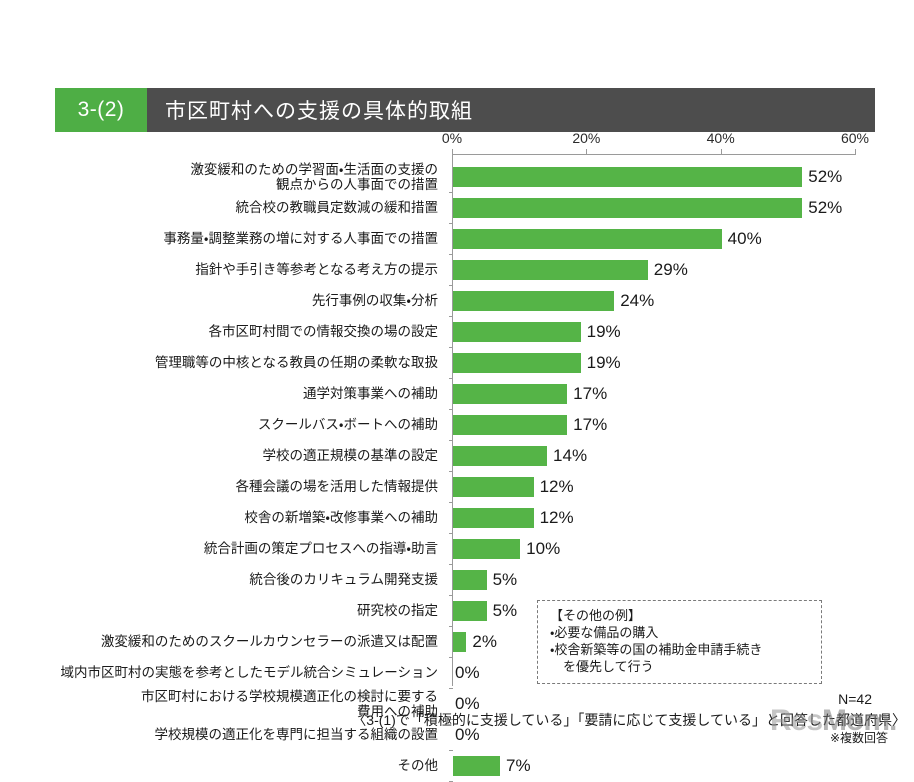  I want to click on chart-row: 激変緩和のための学習面・生活面の支援の 観点からの人事面での措置 52%, so click(457, 177).